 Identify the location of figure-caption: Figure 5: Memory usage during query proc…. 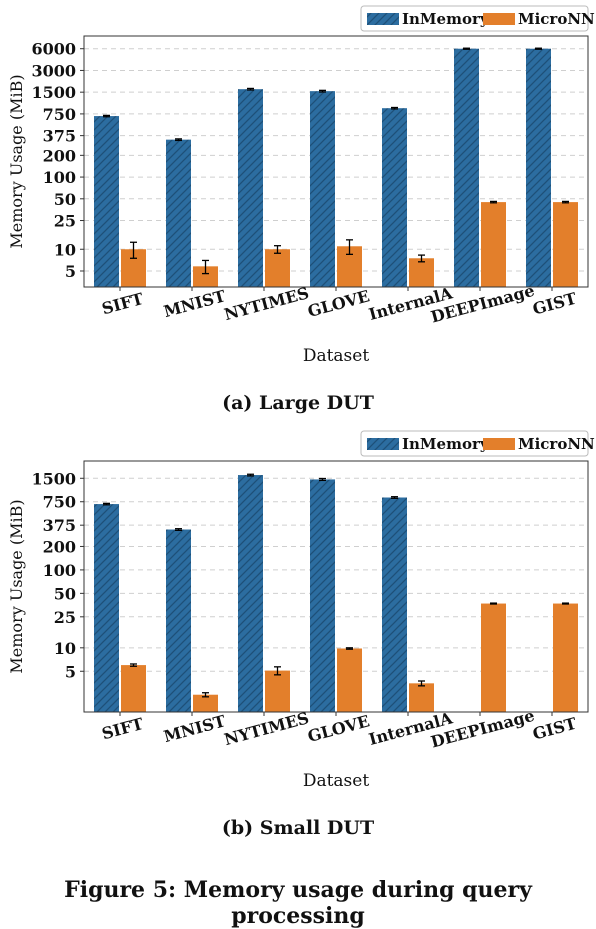
(298, 903).